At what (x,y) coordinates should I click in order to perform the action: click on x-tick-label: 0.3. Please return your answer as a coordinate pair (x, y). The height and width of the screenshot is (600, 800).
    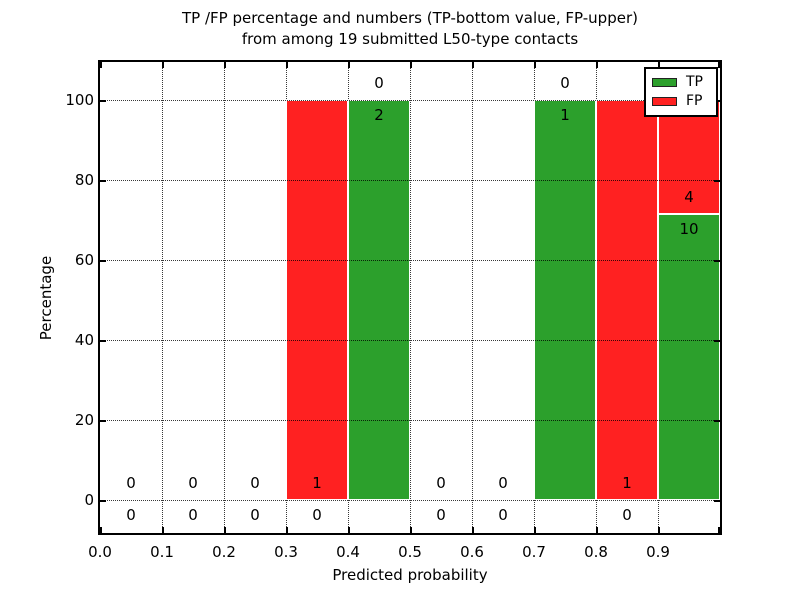
    Looking at the image, I should click on (286, 552).